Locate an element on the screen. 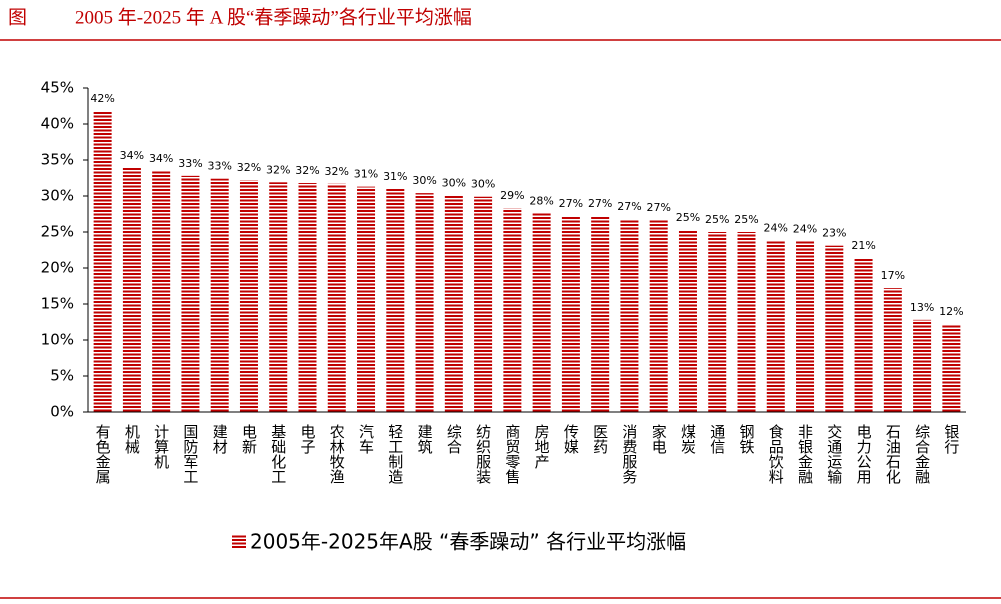 The height and width of the screenshot is (604, 1001). y-tick-label: 40% is located at coordinates (57, 124).